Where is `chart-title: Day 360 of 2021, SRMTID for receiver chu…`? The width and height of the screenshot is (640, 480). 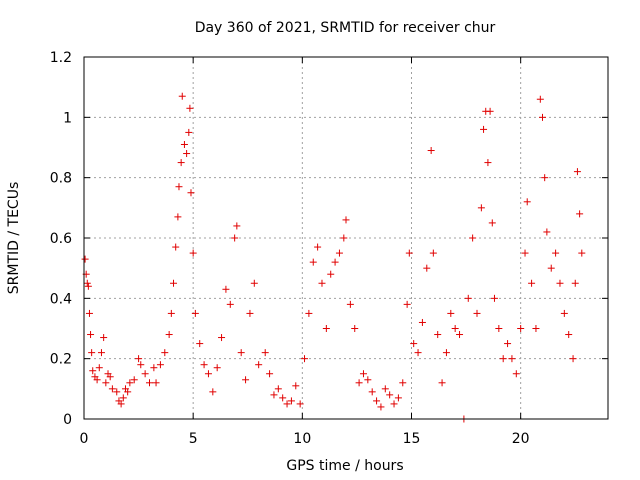
chart-title: Day 360 of 2021, SRMTID for receiver chu… is located at coordinates (345, 28).